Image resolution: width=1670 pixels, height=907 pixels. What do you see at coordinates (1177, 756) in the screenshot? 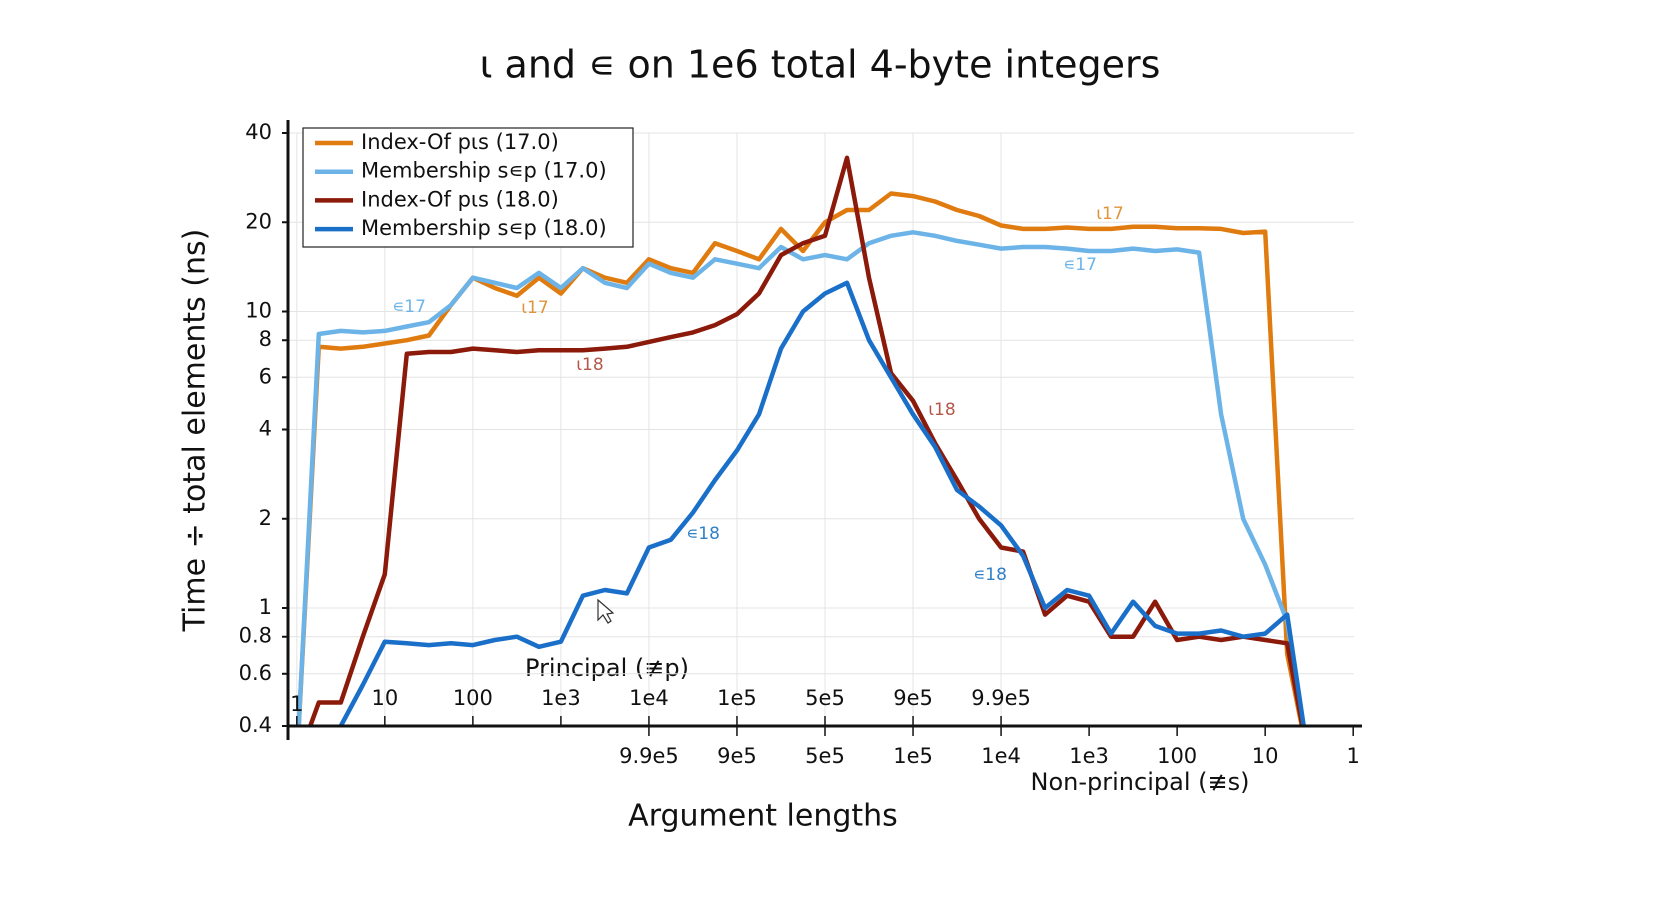
I see `x2-tick-label: 100` at bounding box center [1177, 756].